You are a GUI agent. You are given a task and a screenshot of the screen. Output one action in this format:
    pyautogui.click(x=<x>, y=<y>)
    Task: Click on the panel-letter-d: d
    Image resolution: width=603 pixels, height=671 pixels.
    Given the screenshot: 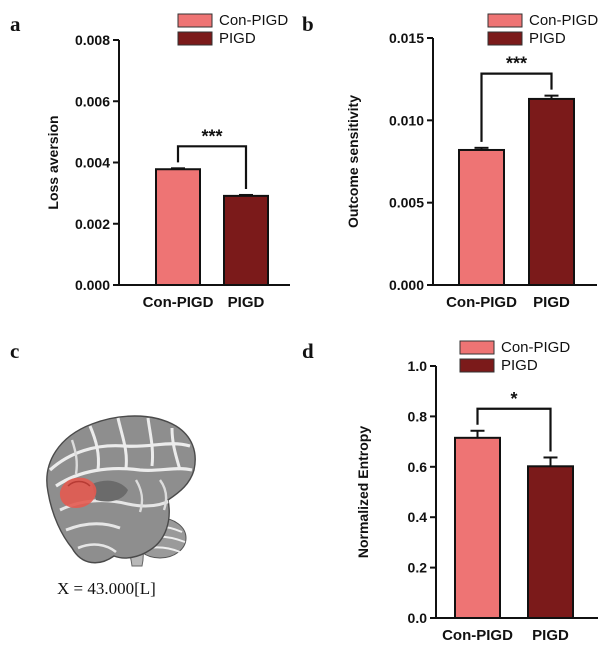 What is the action you would take?
    pyautogui.click(x=308, y=351)
    